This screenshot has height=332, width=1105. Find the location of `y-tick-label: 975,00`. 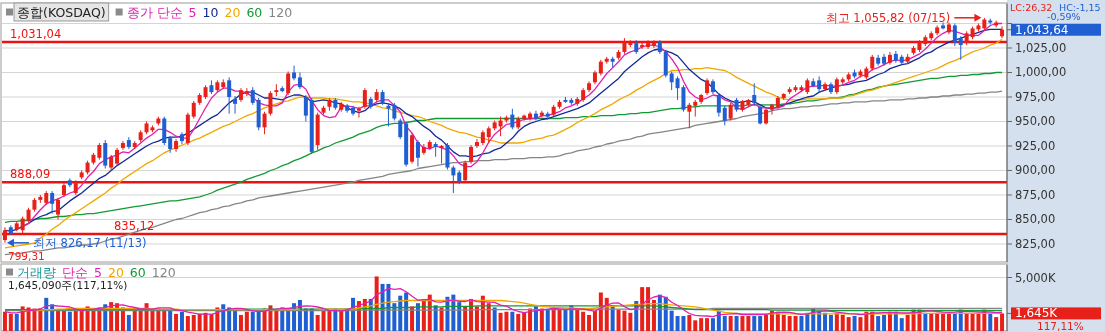

y-tick-label: 975,00 is located at coordinates (1035, 96).